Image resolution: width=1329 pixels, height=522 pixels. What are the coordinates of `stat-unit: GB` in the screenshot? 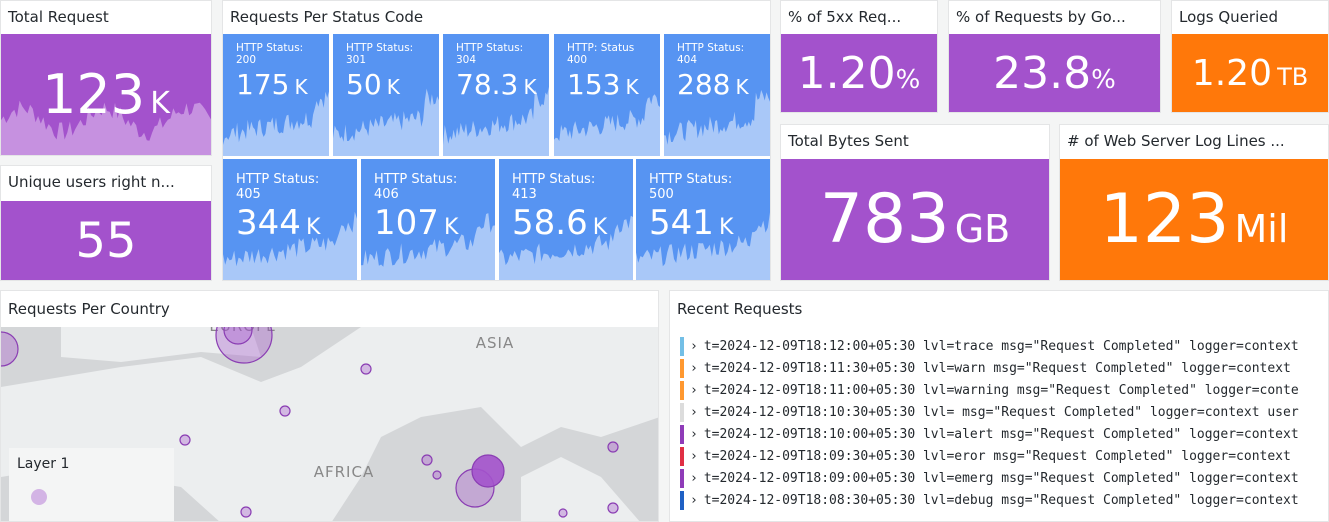 It's located at (982, 229).